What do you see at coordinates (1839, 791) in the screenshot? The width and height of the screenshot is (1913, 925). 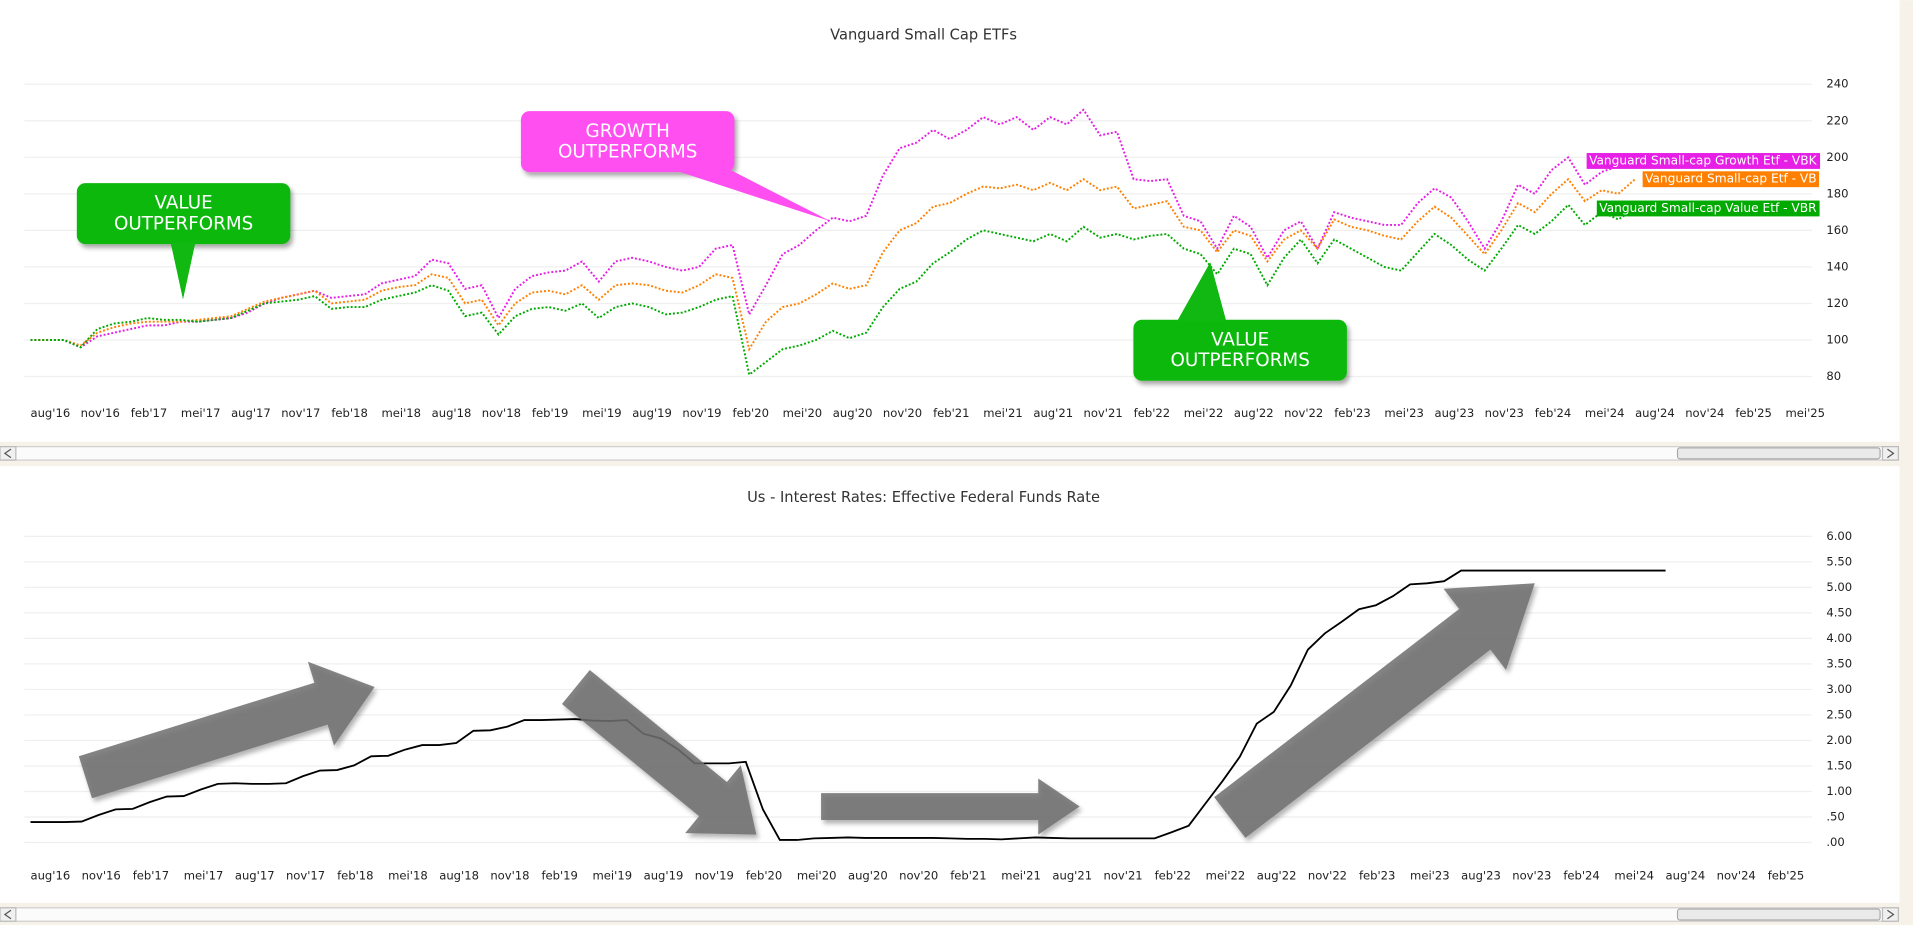 I see `y-tick-label: 1.00` at bounding box center [1839, 791].